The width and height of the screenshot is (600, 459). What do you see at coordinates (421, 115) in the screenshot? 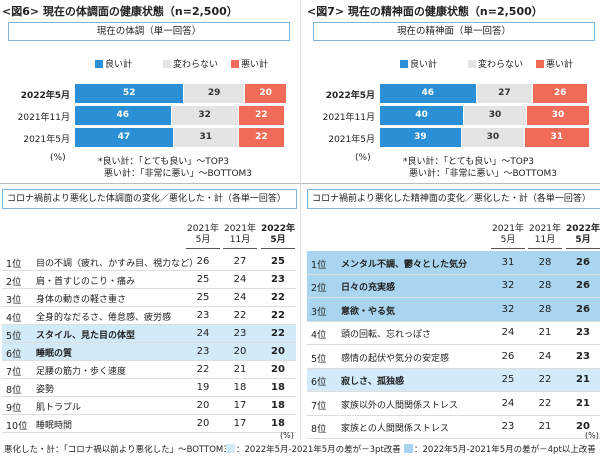
I see `bar-value: 40` at bounding box center [421, 115].